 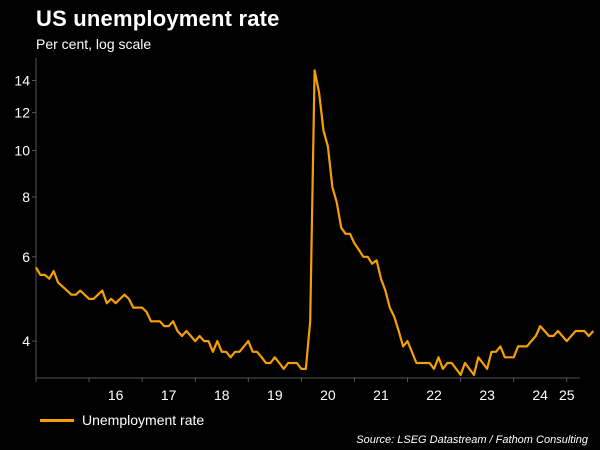 I want to click on y-tick-label: 8, so click(x=26, y=197).